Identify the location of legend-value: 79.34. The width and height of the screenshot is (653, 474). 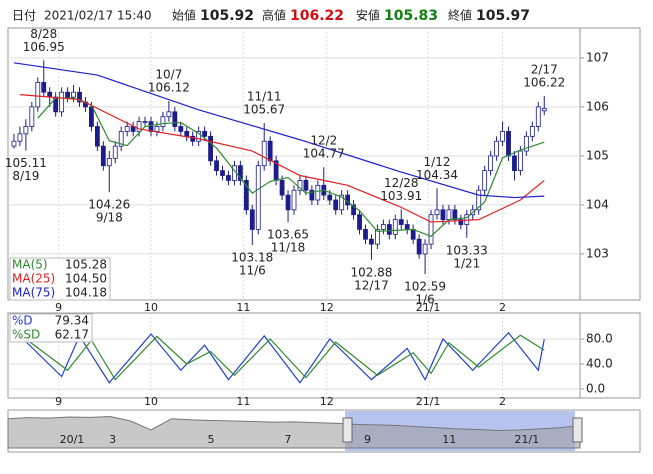
(72, 321).